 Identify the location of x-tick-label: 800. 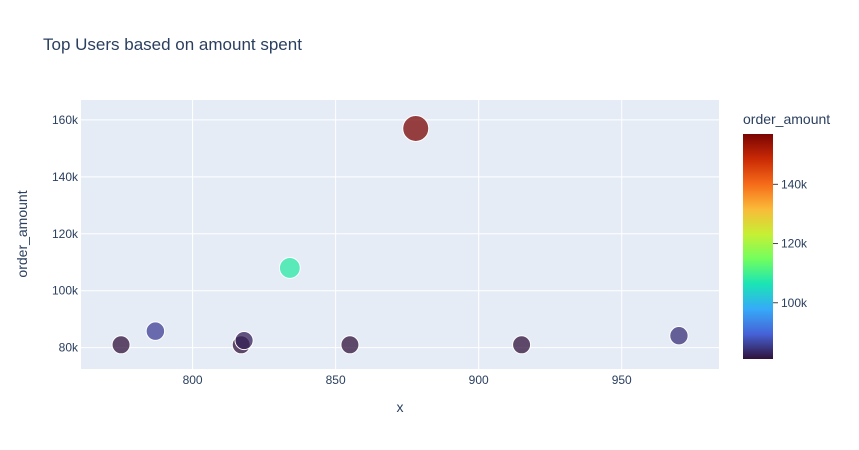
(193, 380).